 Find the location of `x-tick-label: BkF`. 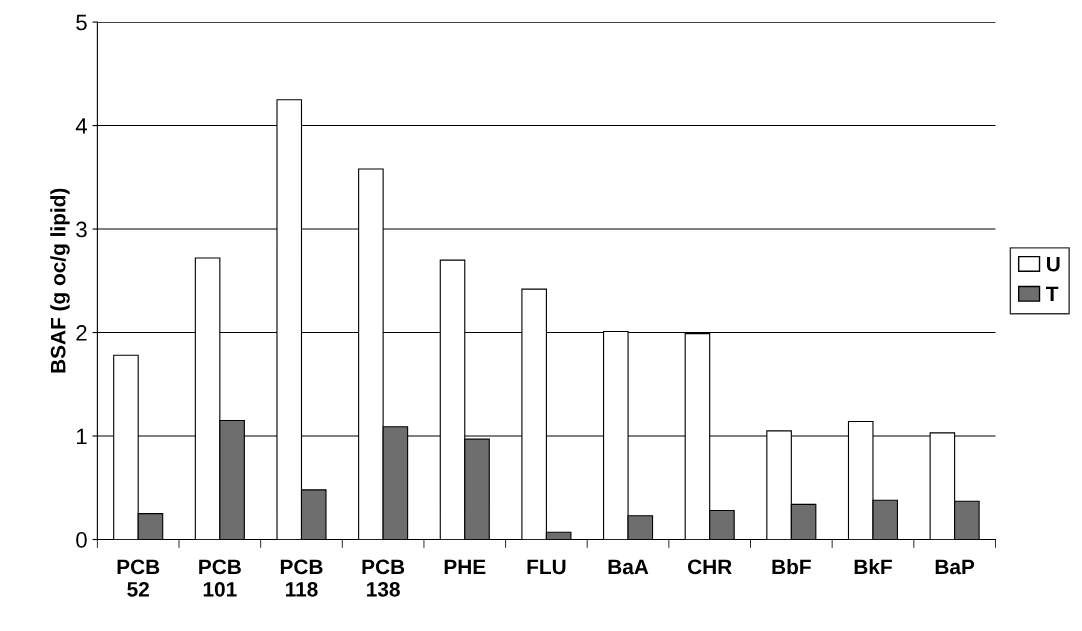

x-tick-label: BkF is located at coordinates (873, 566).